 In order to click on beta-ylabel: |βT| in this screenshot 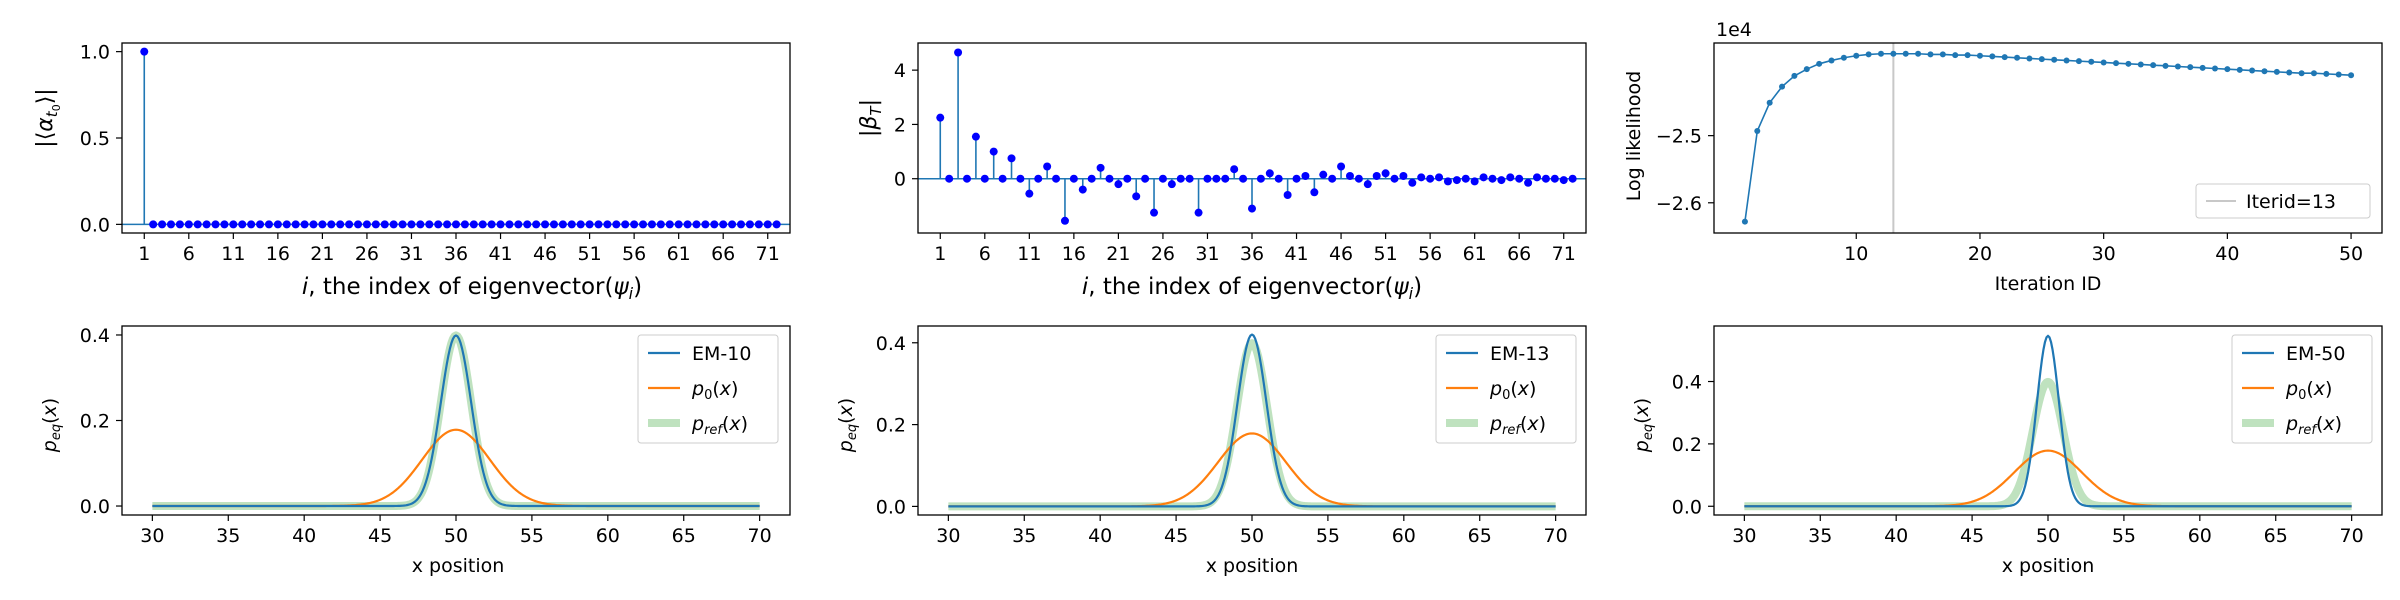, I will do `click(871, 118)`.